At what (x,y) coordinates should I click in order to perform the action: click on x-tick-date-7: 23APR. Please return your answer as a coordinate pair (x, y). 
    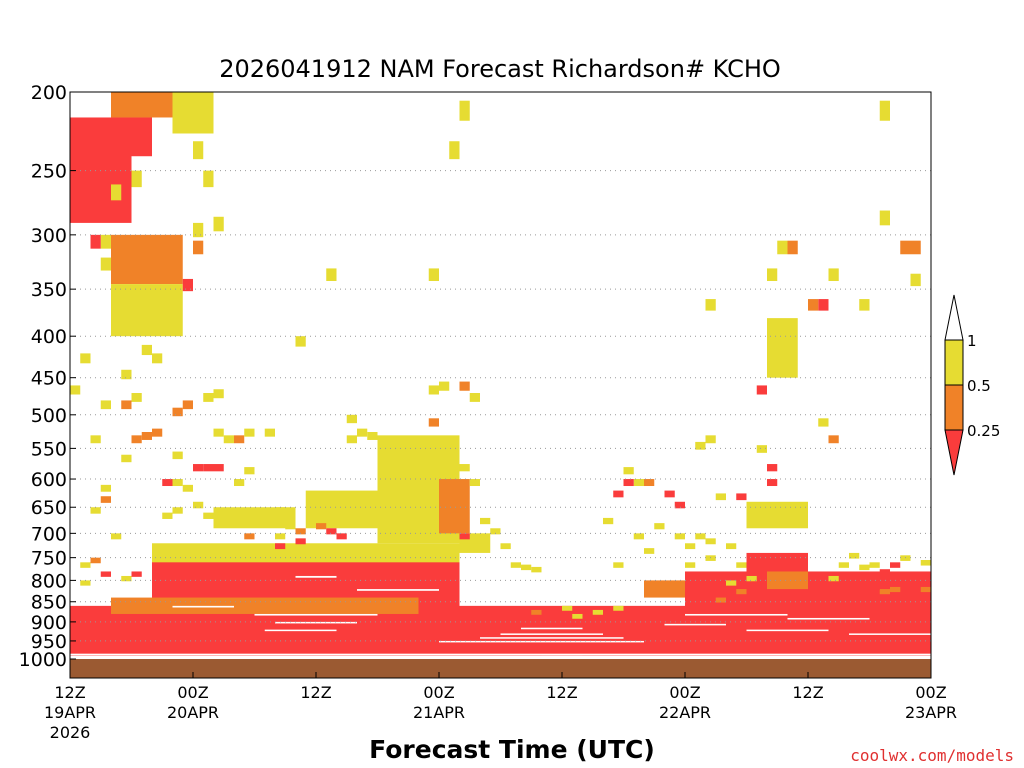
    Looking at the image, I should click on (931, 712).